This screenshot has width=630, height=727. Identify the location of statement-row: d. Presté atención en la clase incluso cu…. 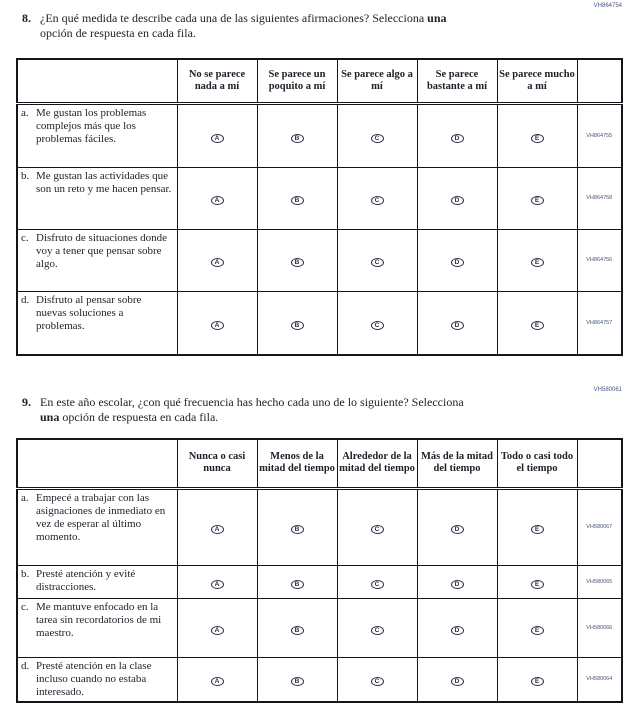
(319, 679).